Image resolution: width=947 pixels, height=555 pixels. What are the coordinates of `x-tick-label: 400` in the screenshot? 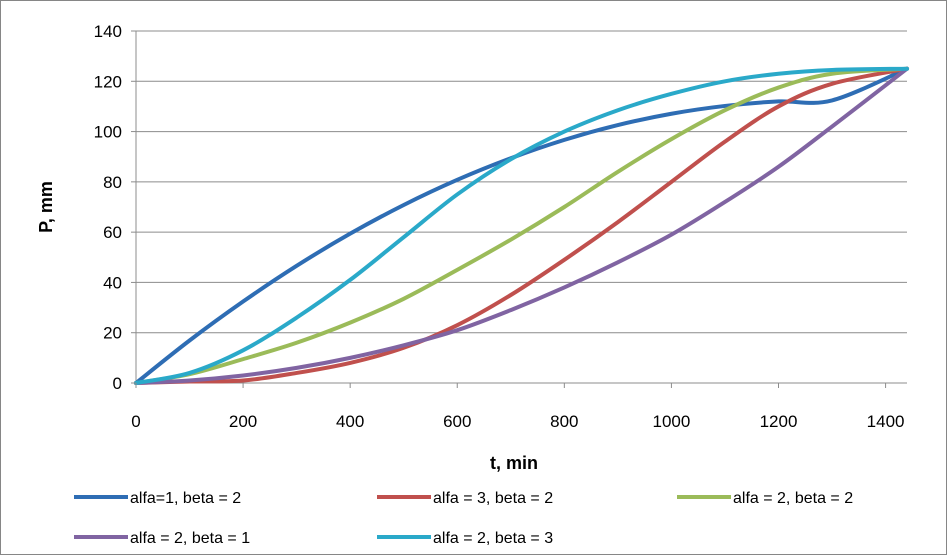 It's located at (350, 421).